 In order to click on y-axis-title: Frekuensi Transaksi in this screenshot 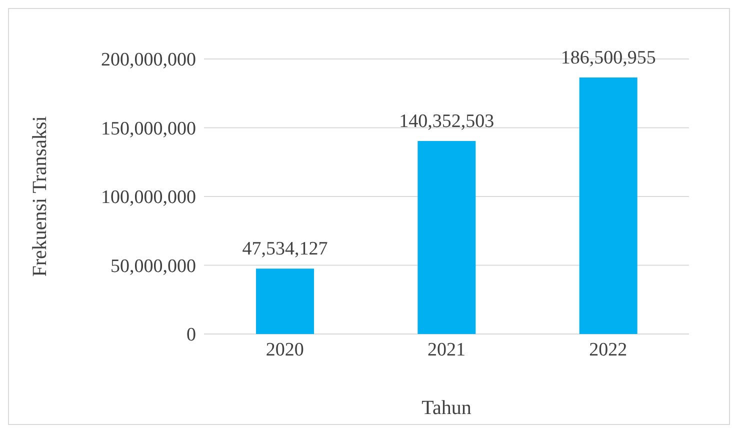, I will do `click(40, 196)`.